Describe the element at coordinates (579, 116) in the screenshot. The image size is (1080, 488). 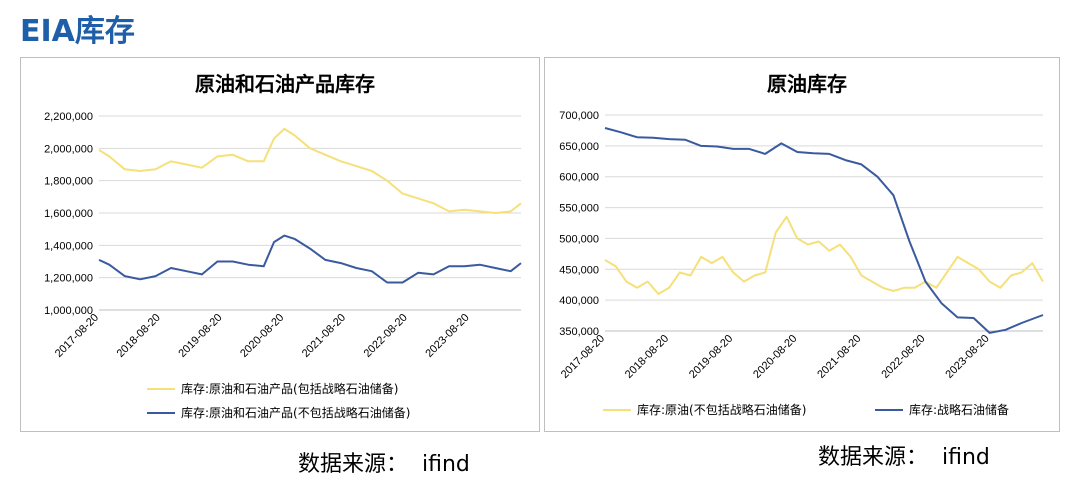
I see `y-tick-label: 700,000` at that location.